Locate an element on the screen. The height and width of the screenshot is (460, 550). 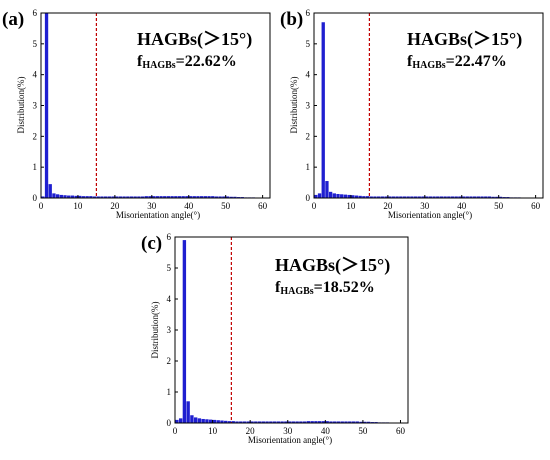
annotation-fraction: fHAGBs=22.47% is located at coordinates (457, 62).